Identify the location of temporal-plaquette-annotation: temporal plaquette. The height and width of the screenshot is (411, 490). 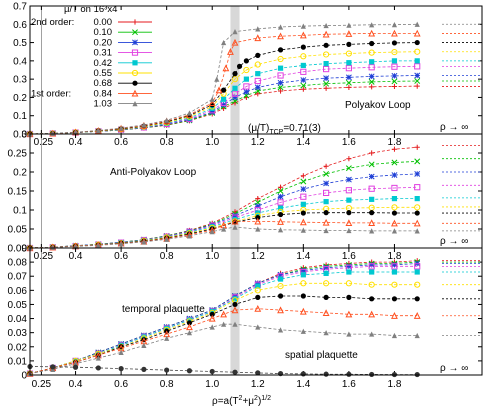
(163, 309).